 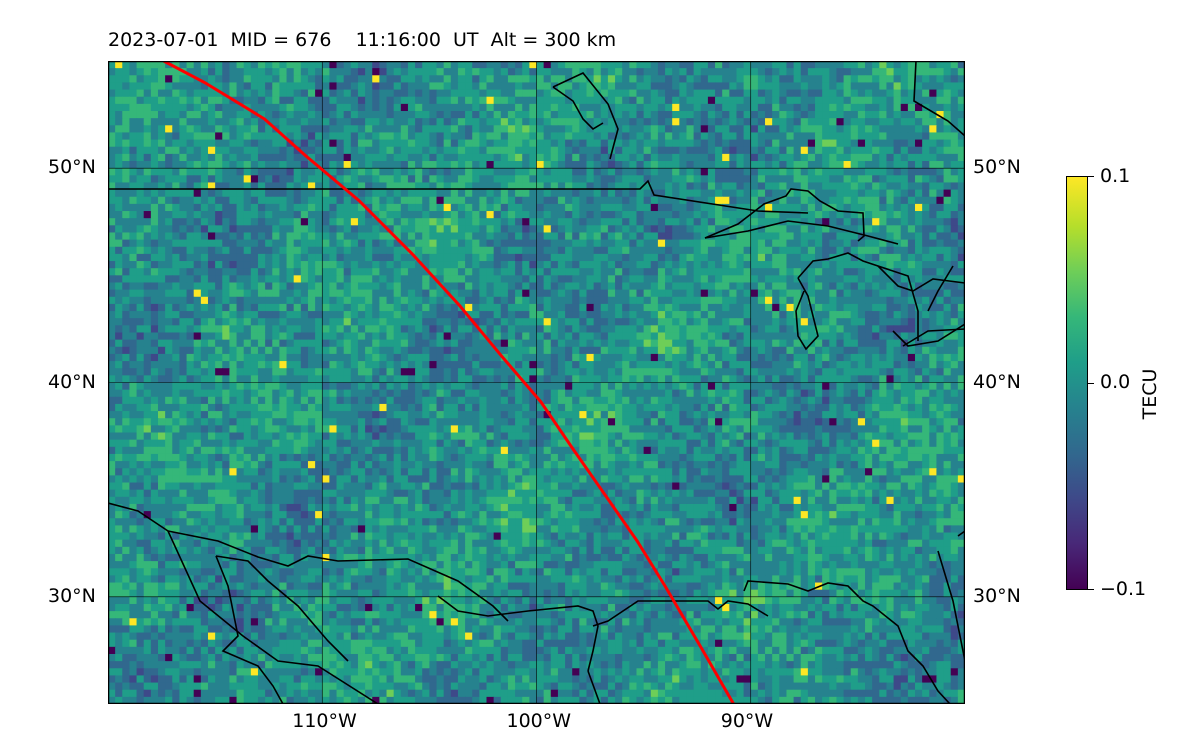 I want to click on longitude-label: 90°W, so click(x=747, y=721).